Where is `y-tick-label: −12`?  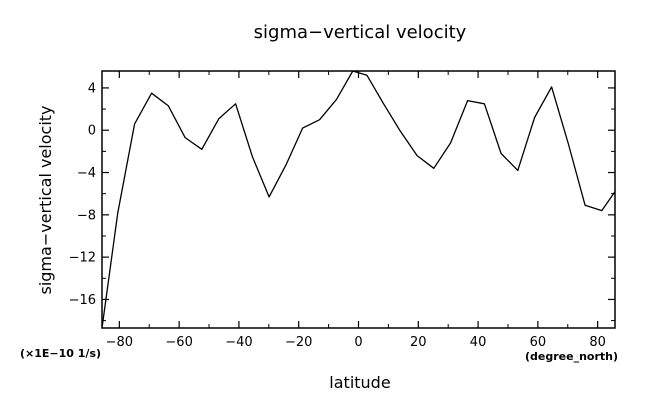 y-tick-label: −12 is located at coordinates (82, 258).